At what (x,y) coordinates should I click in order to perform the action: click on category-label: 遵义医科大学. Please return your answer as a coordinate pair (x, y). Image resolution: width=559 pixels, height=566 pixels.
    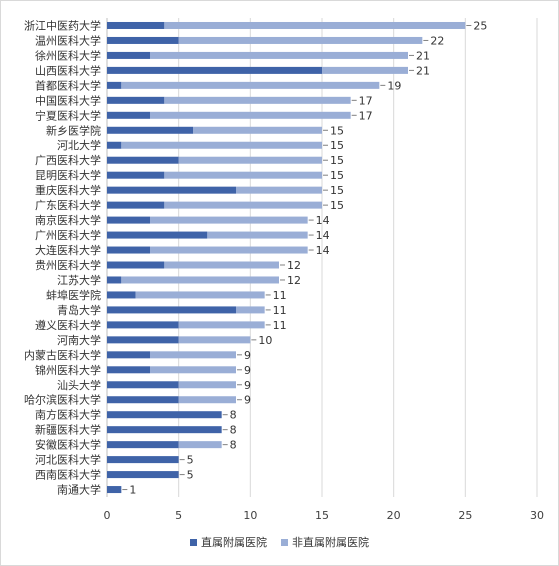
    Looking at the image, I should click on (68, 325).